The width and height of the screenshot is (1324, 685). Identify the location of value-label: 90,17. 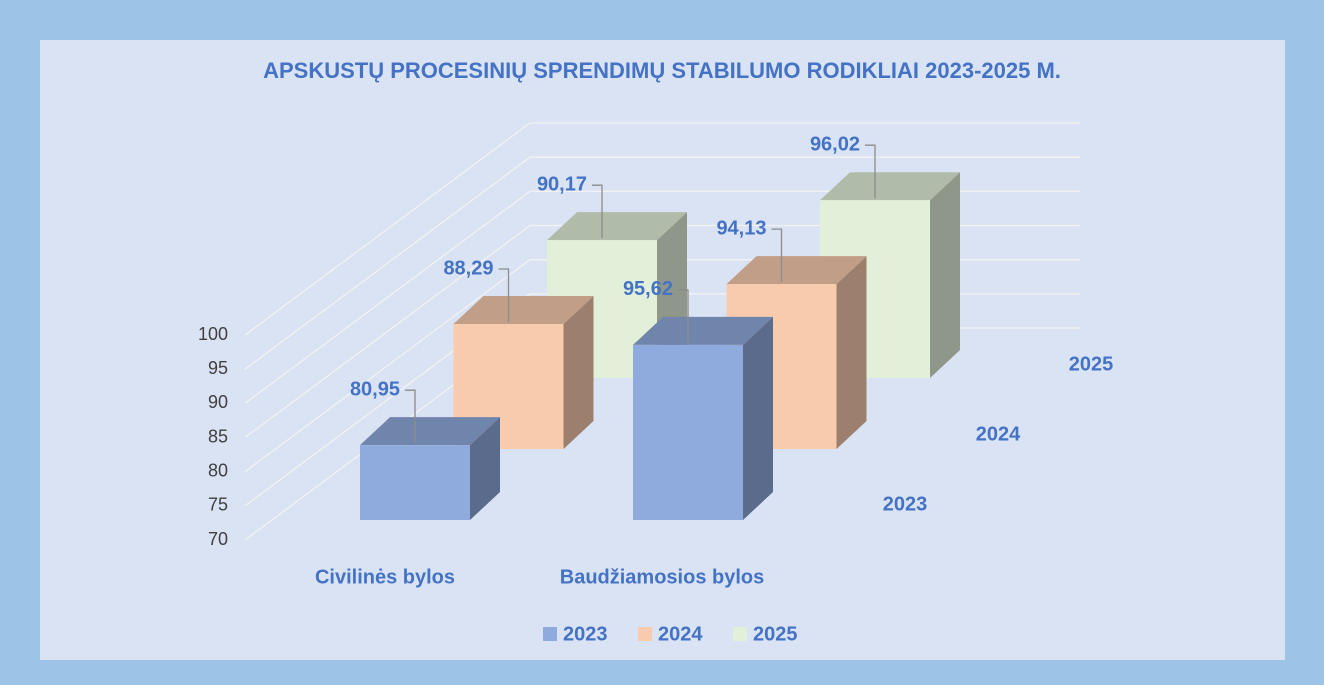
(562, 184).